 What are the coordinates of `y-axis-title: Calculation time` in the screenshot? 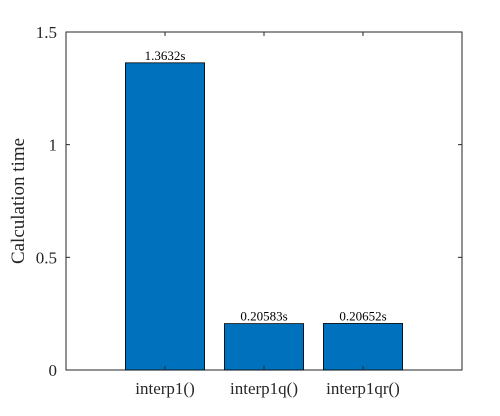 It's located at (18, 201).